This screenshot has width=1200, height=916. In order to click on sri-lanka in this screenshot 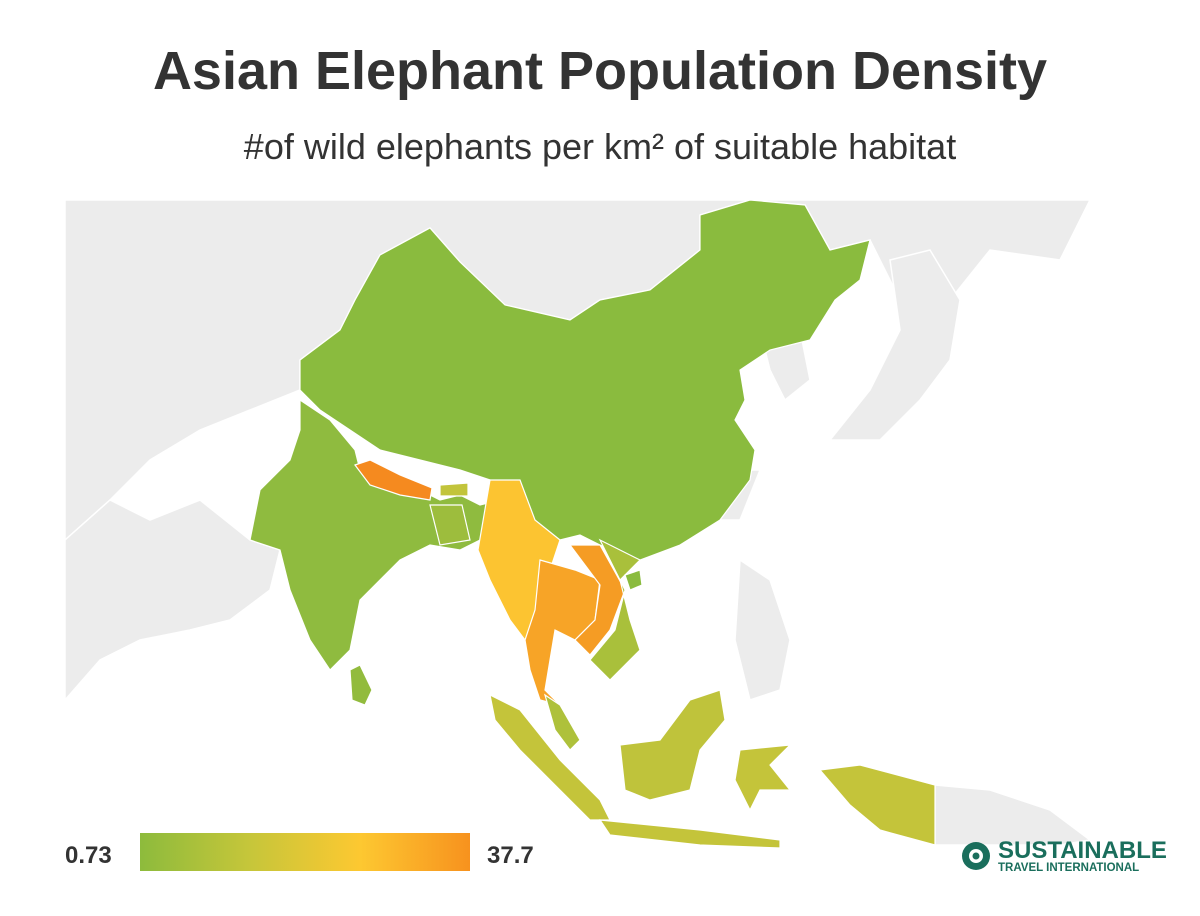, I will do `click(361, 685)`.